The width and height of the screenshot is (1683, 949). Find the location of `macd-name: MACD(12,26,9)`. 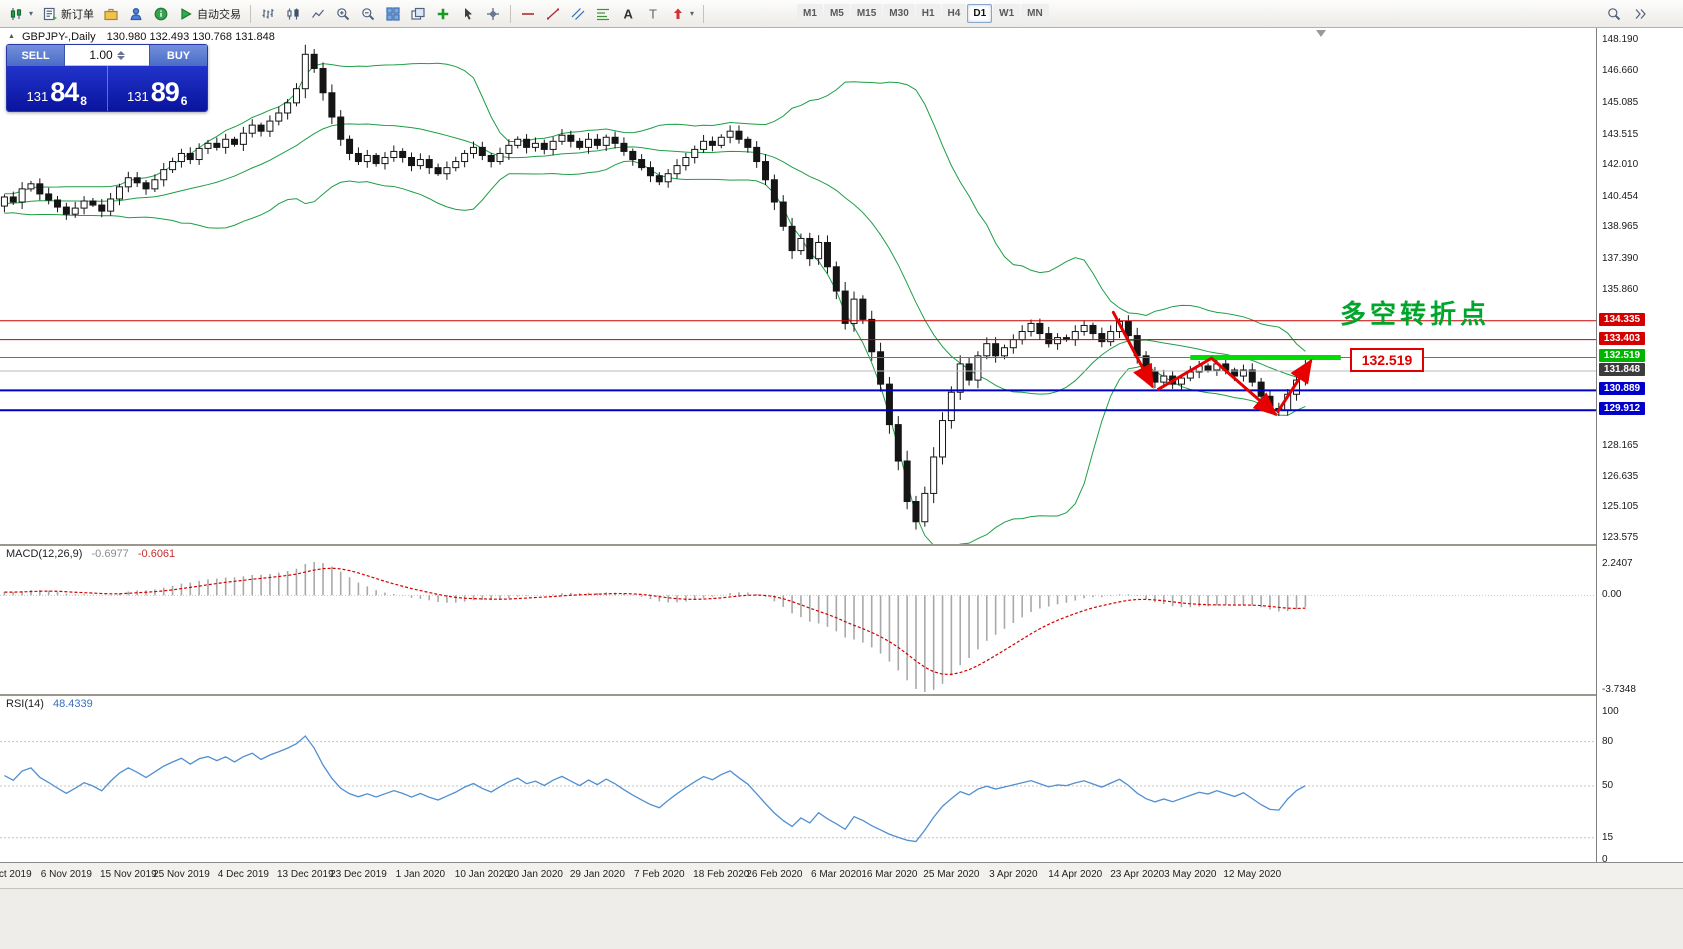

macd-name: MACD(12,26,9) is located at coordinates (44, 554).